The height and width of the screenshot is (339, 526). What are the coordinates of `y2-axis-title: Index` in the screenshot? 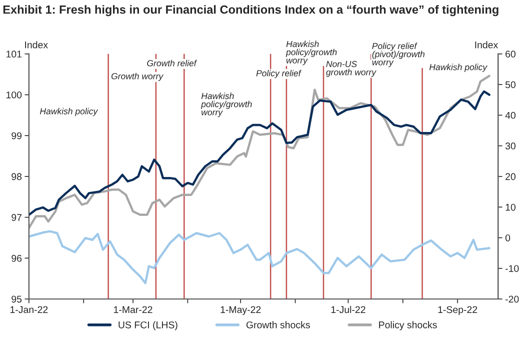 It's located at (486, 44).